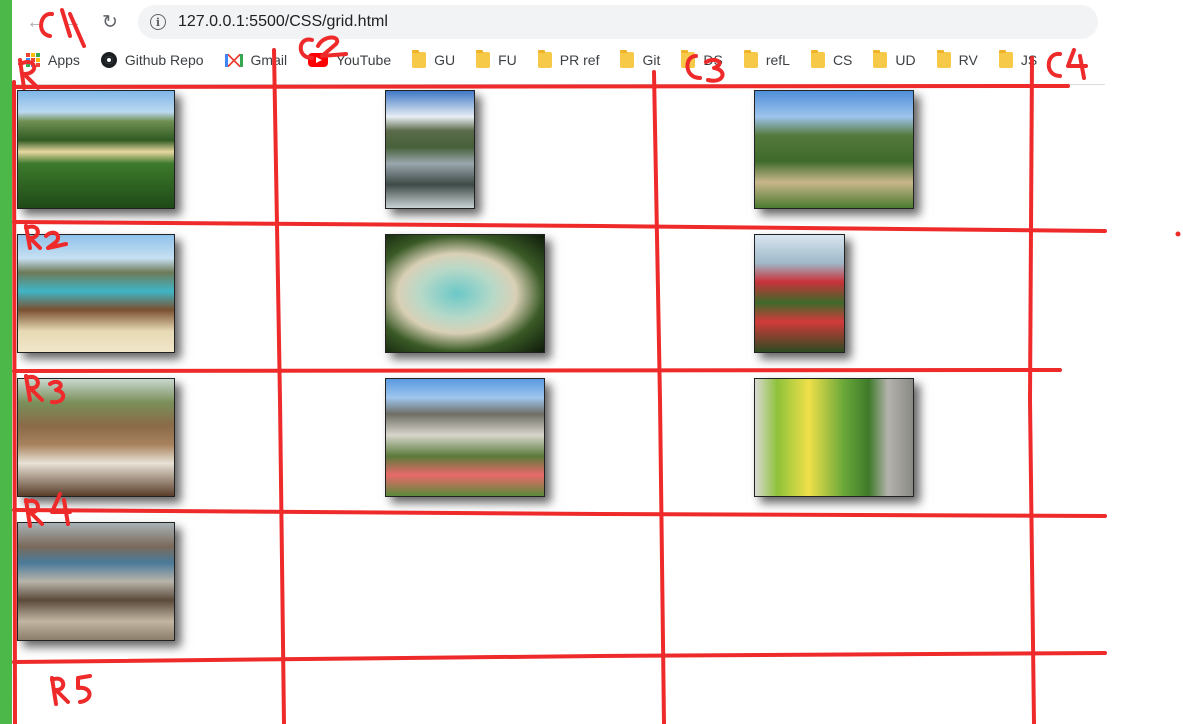  I want to click on bookmark-label: YouTube, so click(364, 60).